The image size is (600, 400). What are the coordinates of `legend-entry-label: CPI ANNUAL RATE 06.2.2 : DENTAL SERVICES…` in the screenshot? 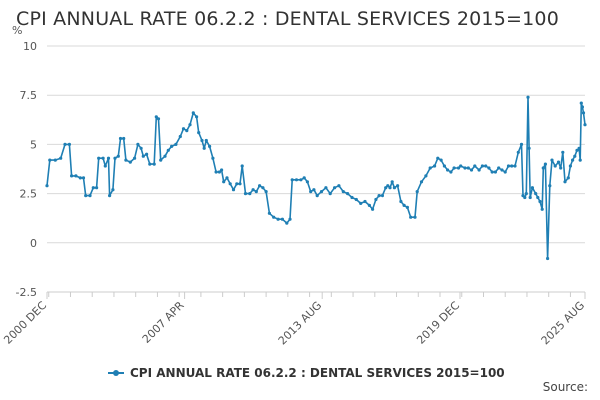 It's located at (317, 373).